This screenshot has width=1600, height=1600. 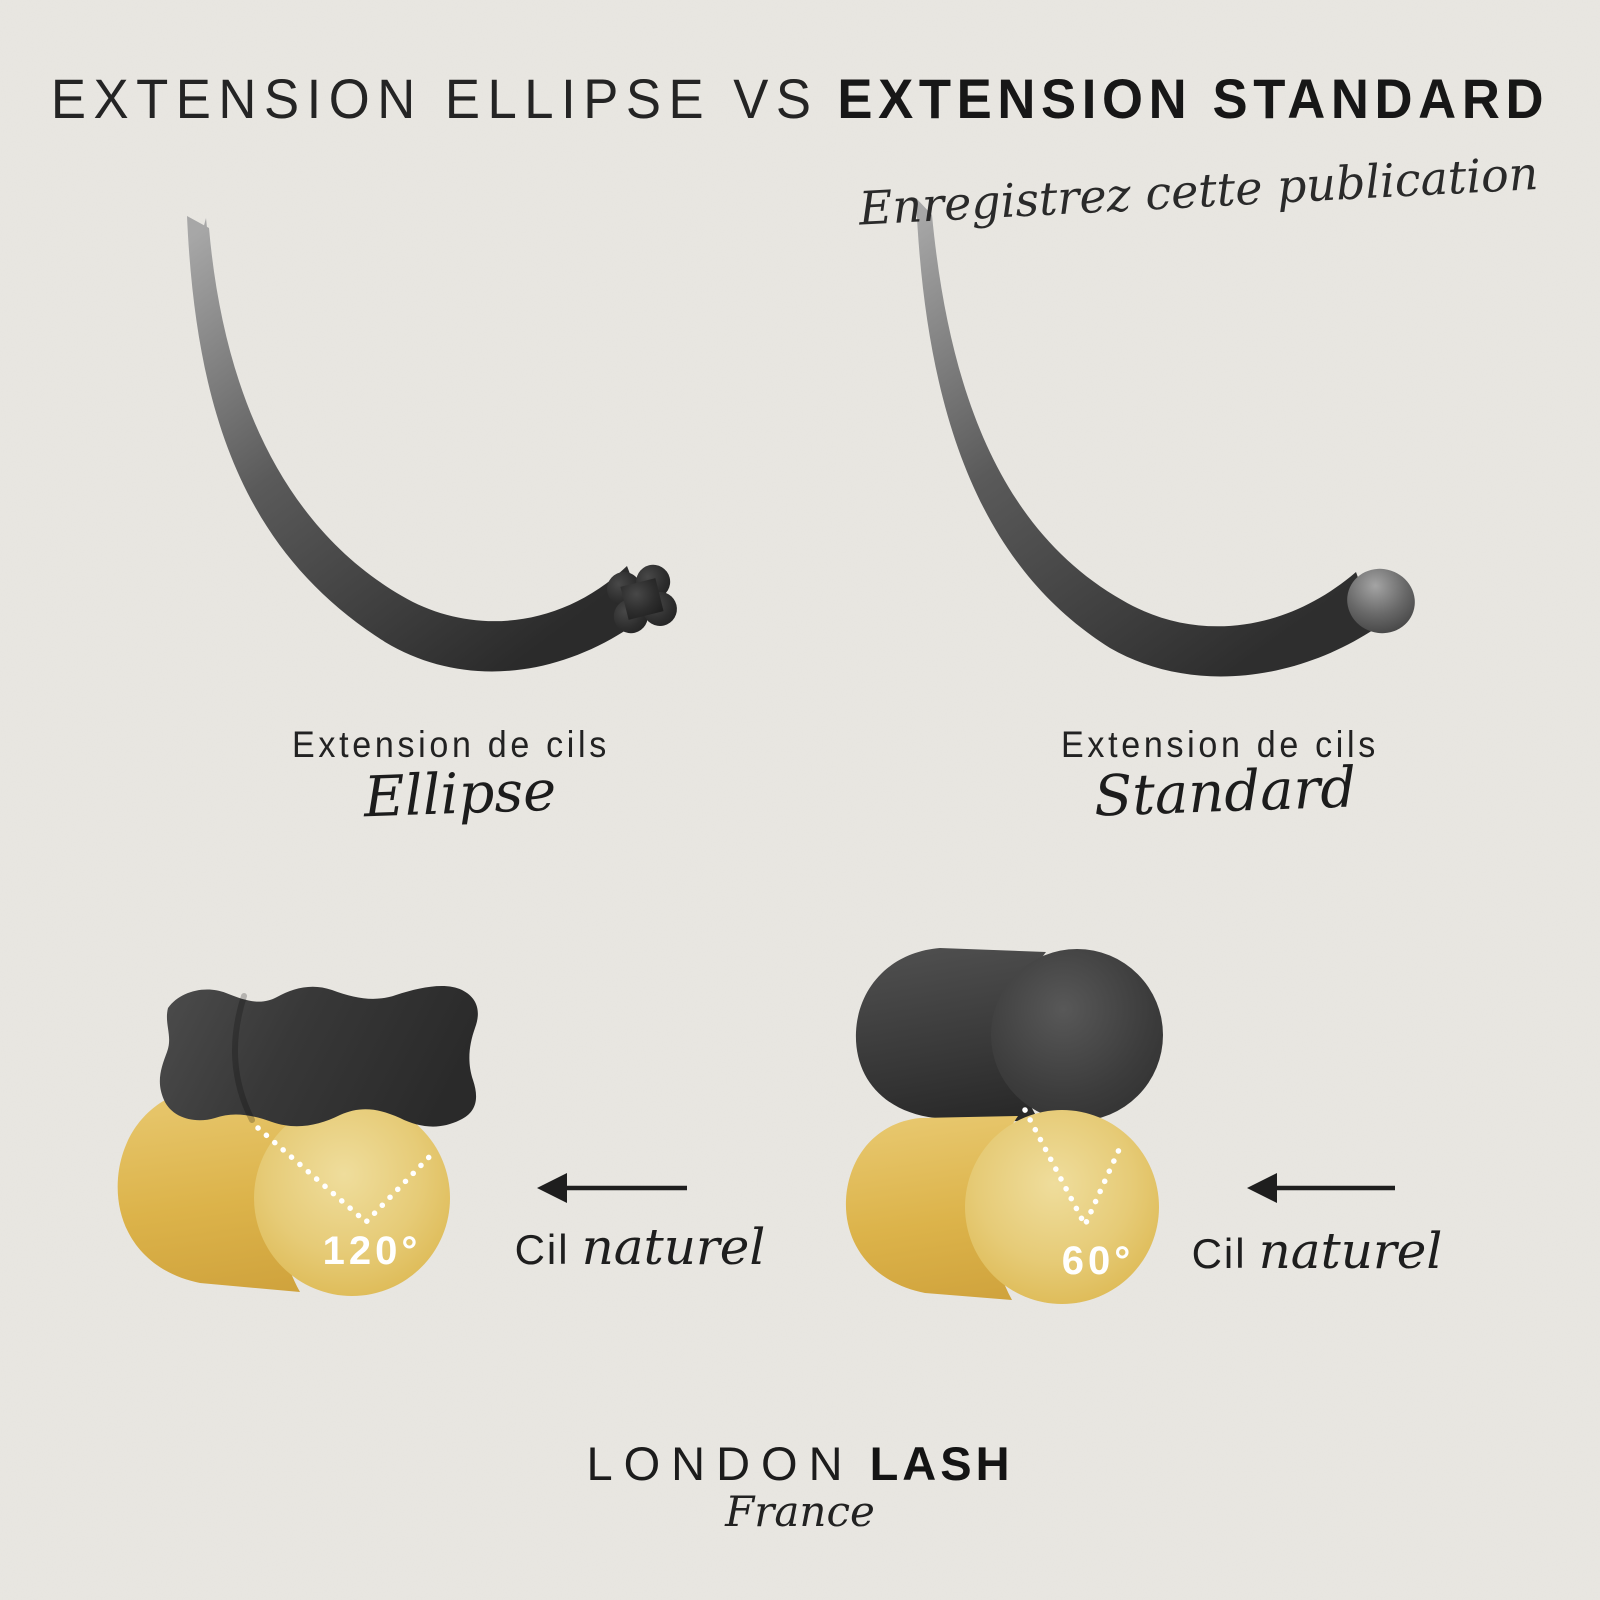 I want to click on standard-variant-label: Standard, so click(x=1225, y=792).